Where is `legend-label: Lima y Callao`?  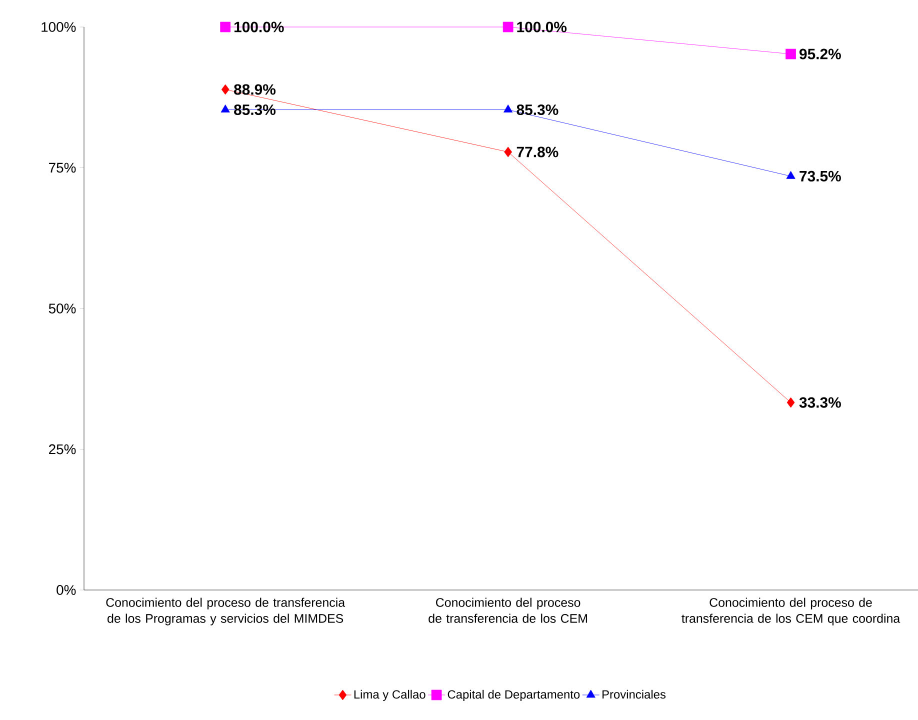
legend-label: Lima y Callao is located at coordinates (390, 696).